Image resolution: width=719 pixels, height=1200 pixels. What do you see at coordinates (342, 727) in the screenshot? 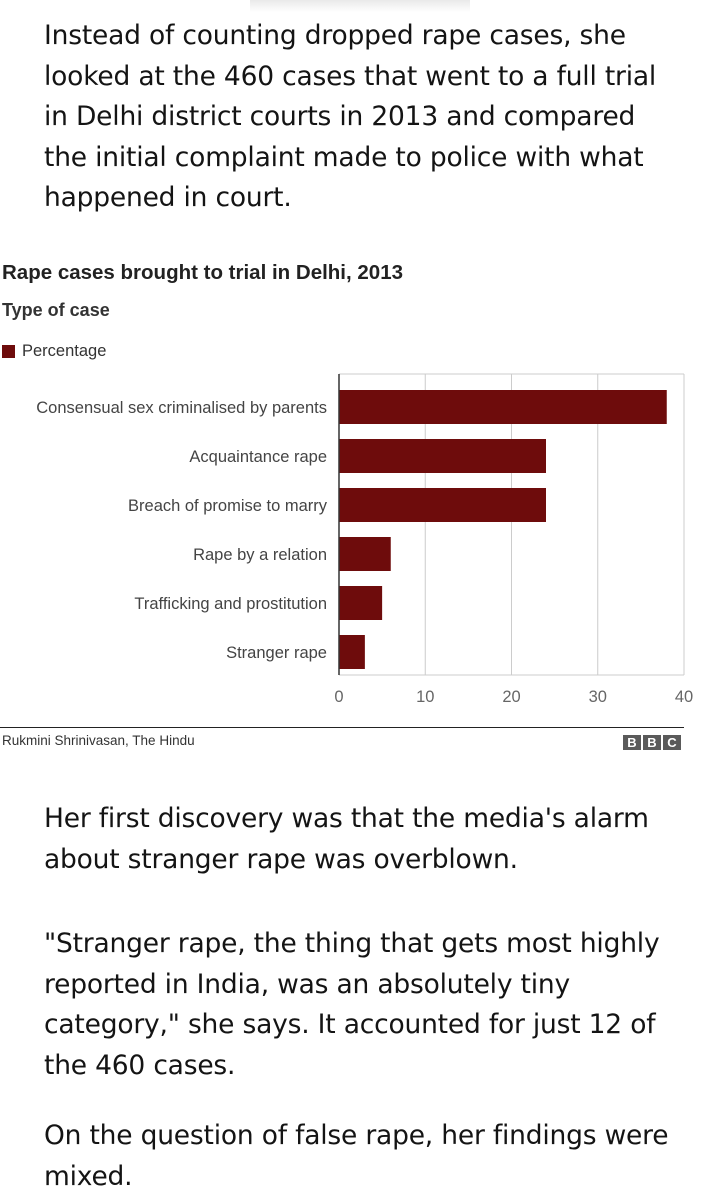
I see `chart-divider` at bounding box center [342, 727].